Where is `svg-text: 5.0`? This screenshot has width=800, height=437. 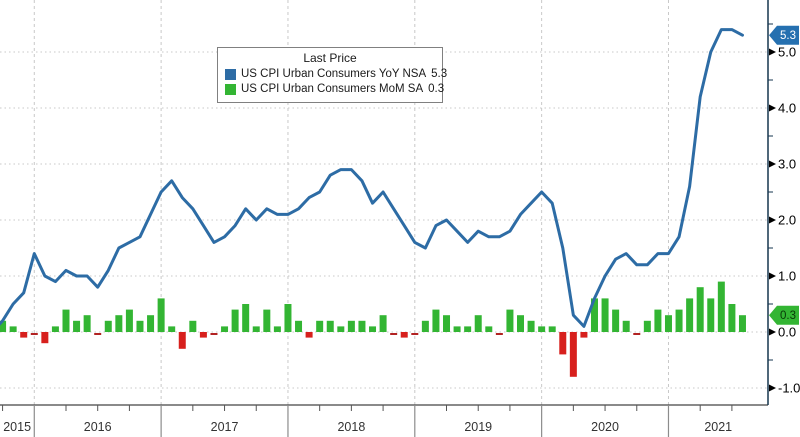
svg-text: 5.0 is located at coordinates (787, 52).